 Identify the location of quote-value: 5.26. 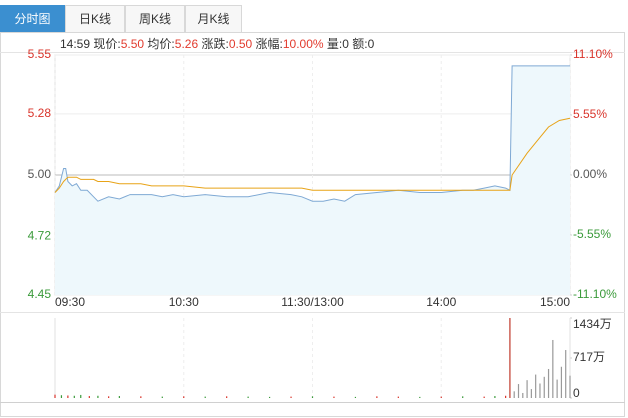
(186, 44).